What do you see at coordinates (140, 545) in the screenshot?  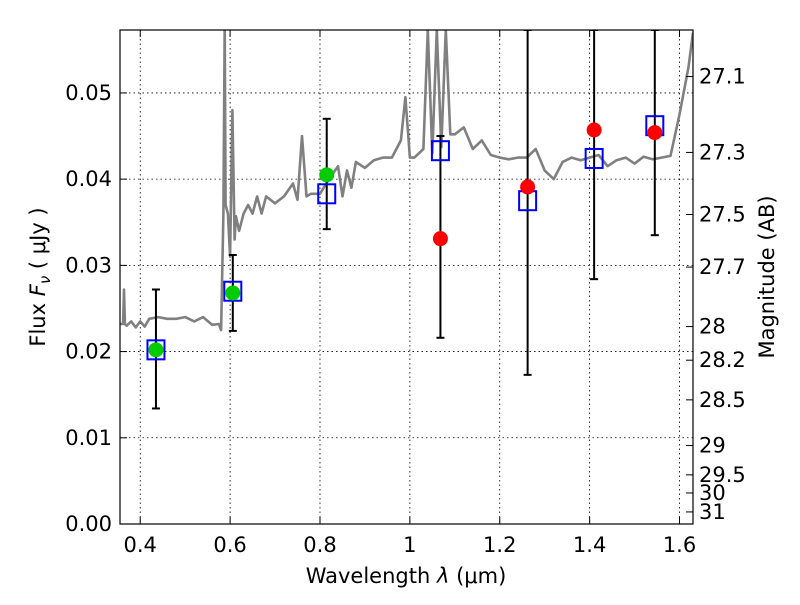 I see `x-tick-label: 0.4` at bounding box center [140, 545].